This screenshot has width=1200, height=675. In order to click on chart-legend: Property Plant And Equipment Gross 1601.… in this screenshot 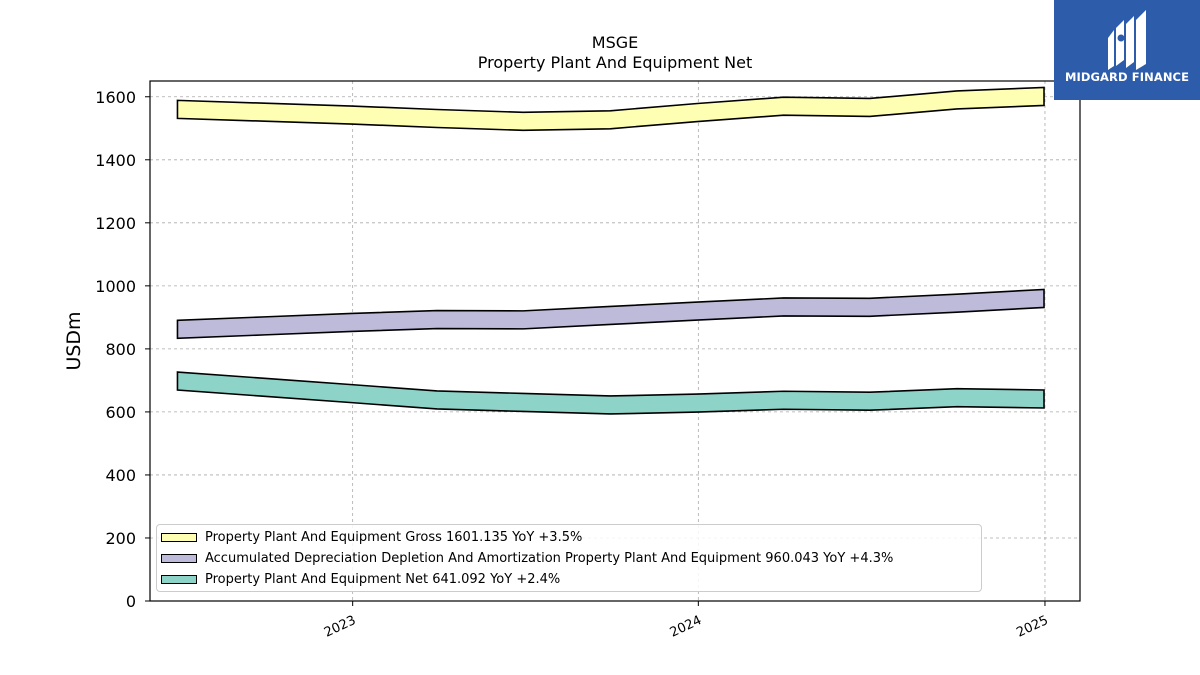, I will do `click(569, 558)`.